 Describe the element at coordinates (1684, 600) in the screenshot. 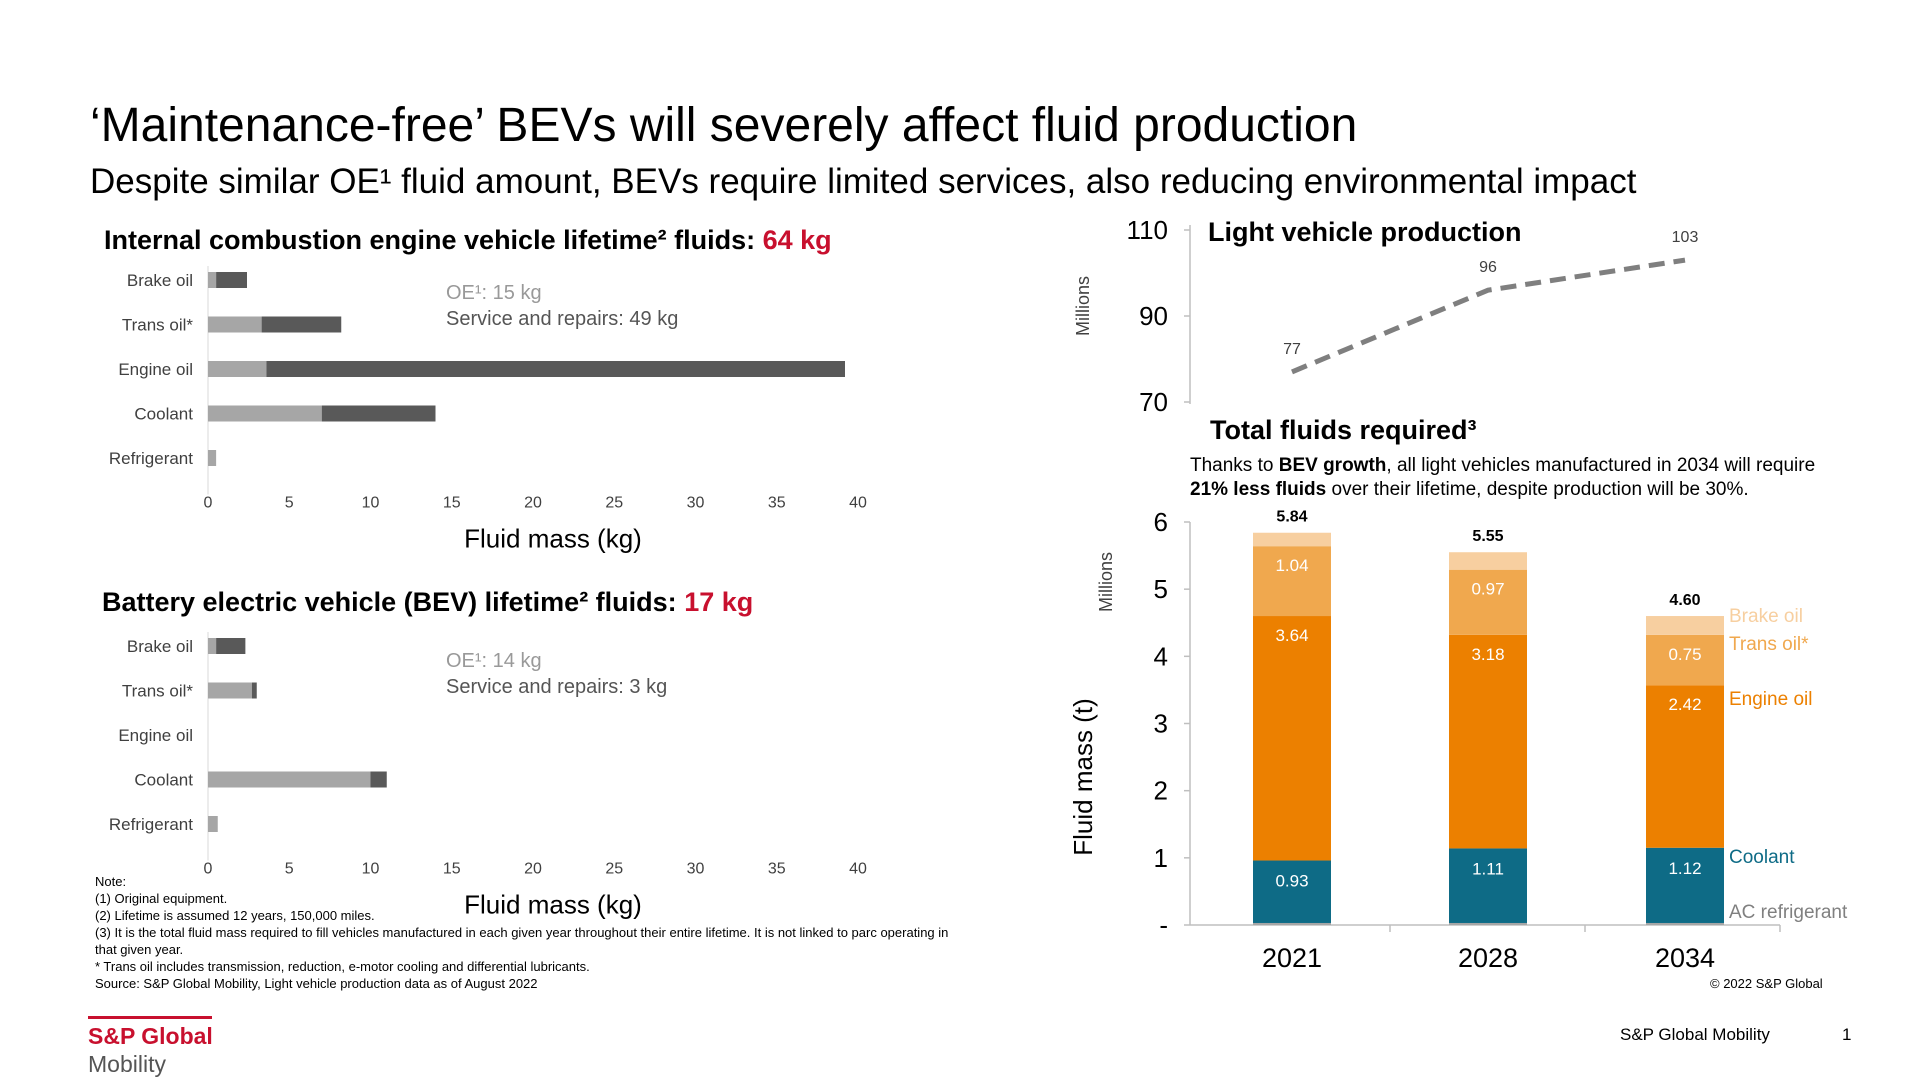

I see `total-label: 4.60` at that location.